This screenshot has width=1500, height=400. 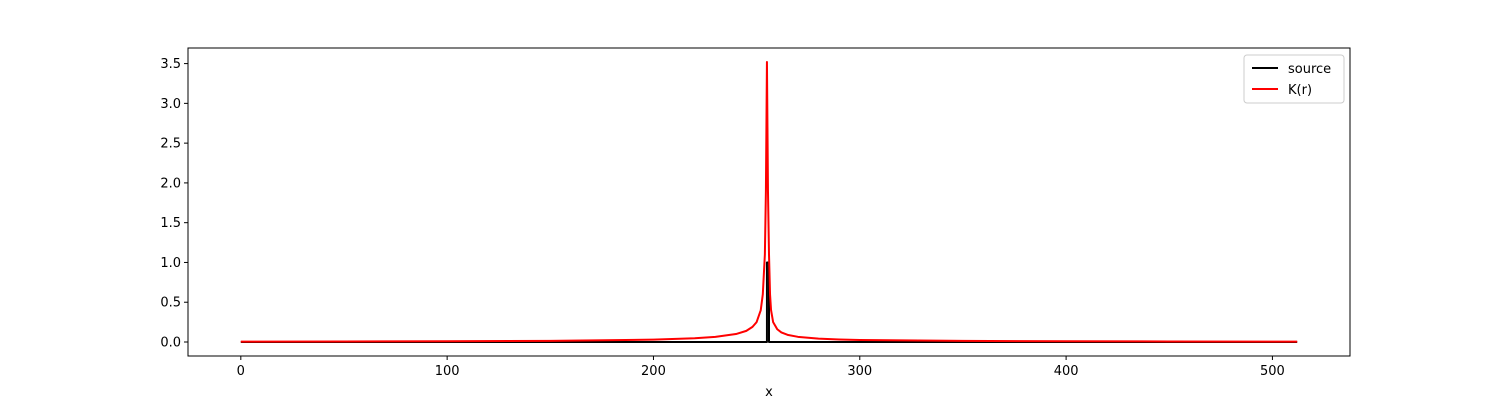 What do you see at coordinates (241, 371) in the screenshot?
I see `x-tick-label: 0` at bounding box center [241, 371].